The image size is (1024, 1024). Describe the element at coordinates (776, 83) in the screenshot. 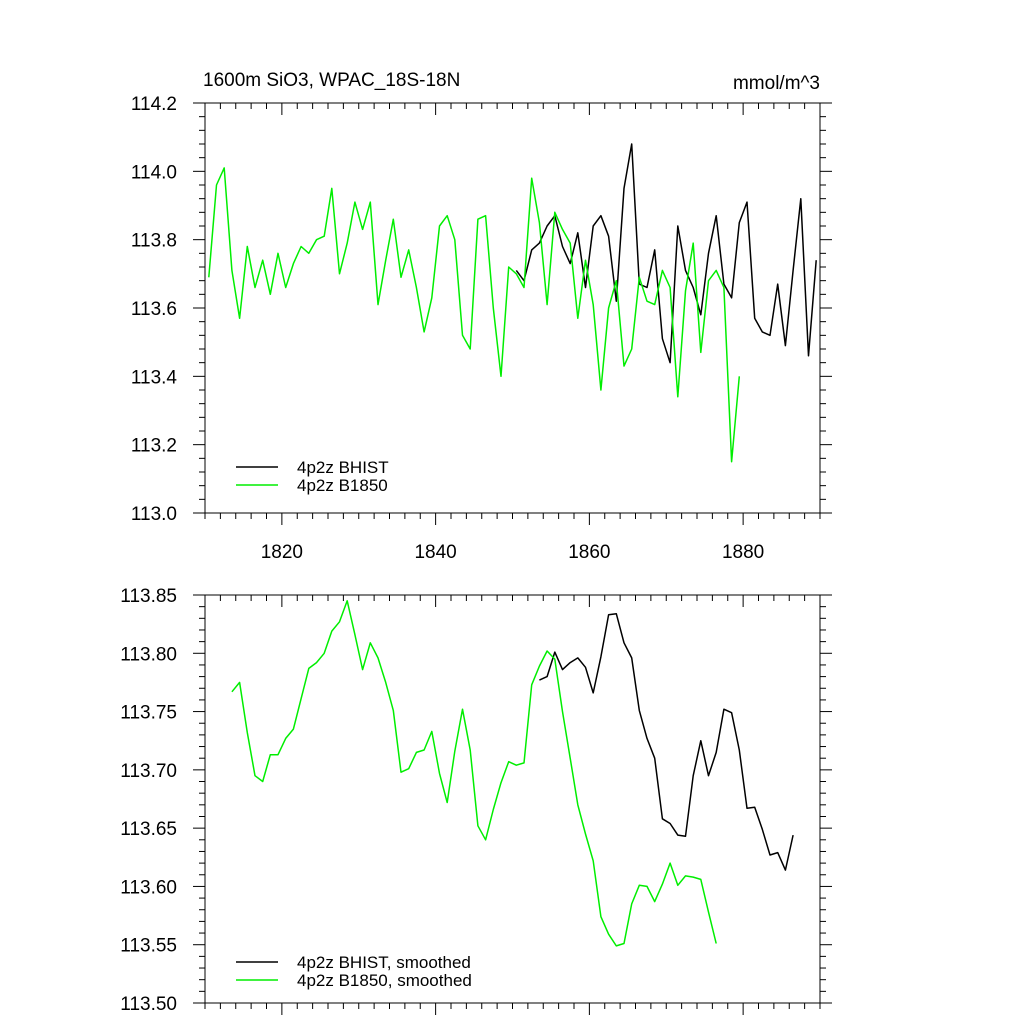

I see `units-label: mmol/m^3` at that location.